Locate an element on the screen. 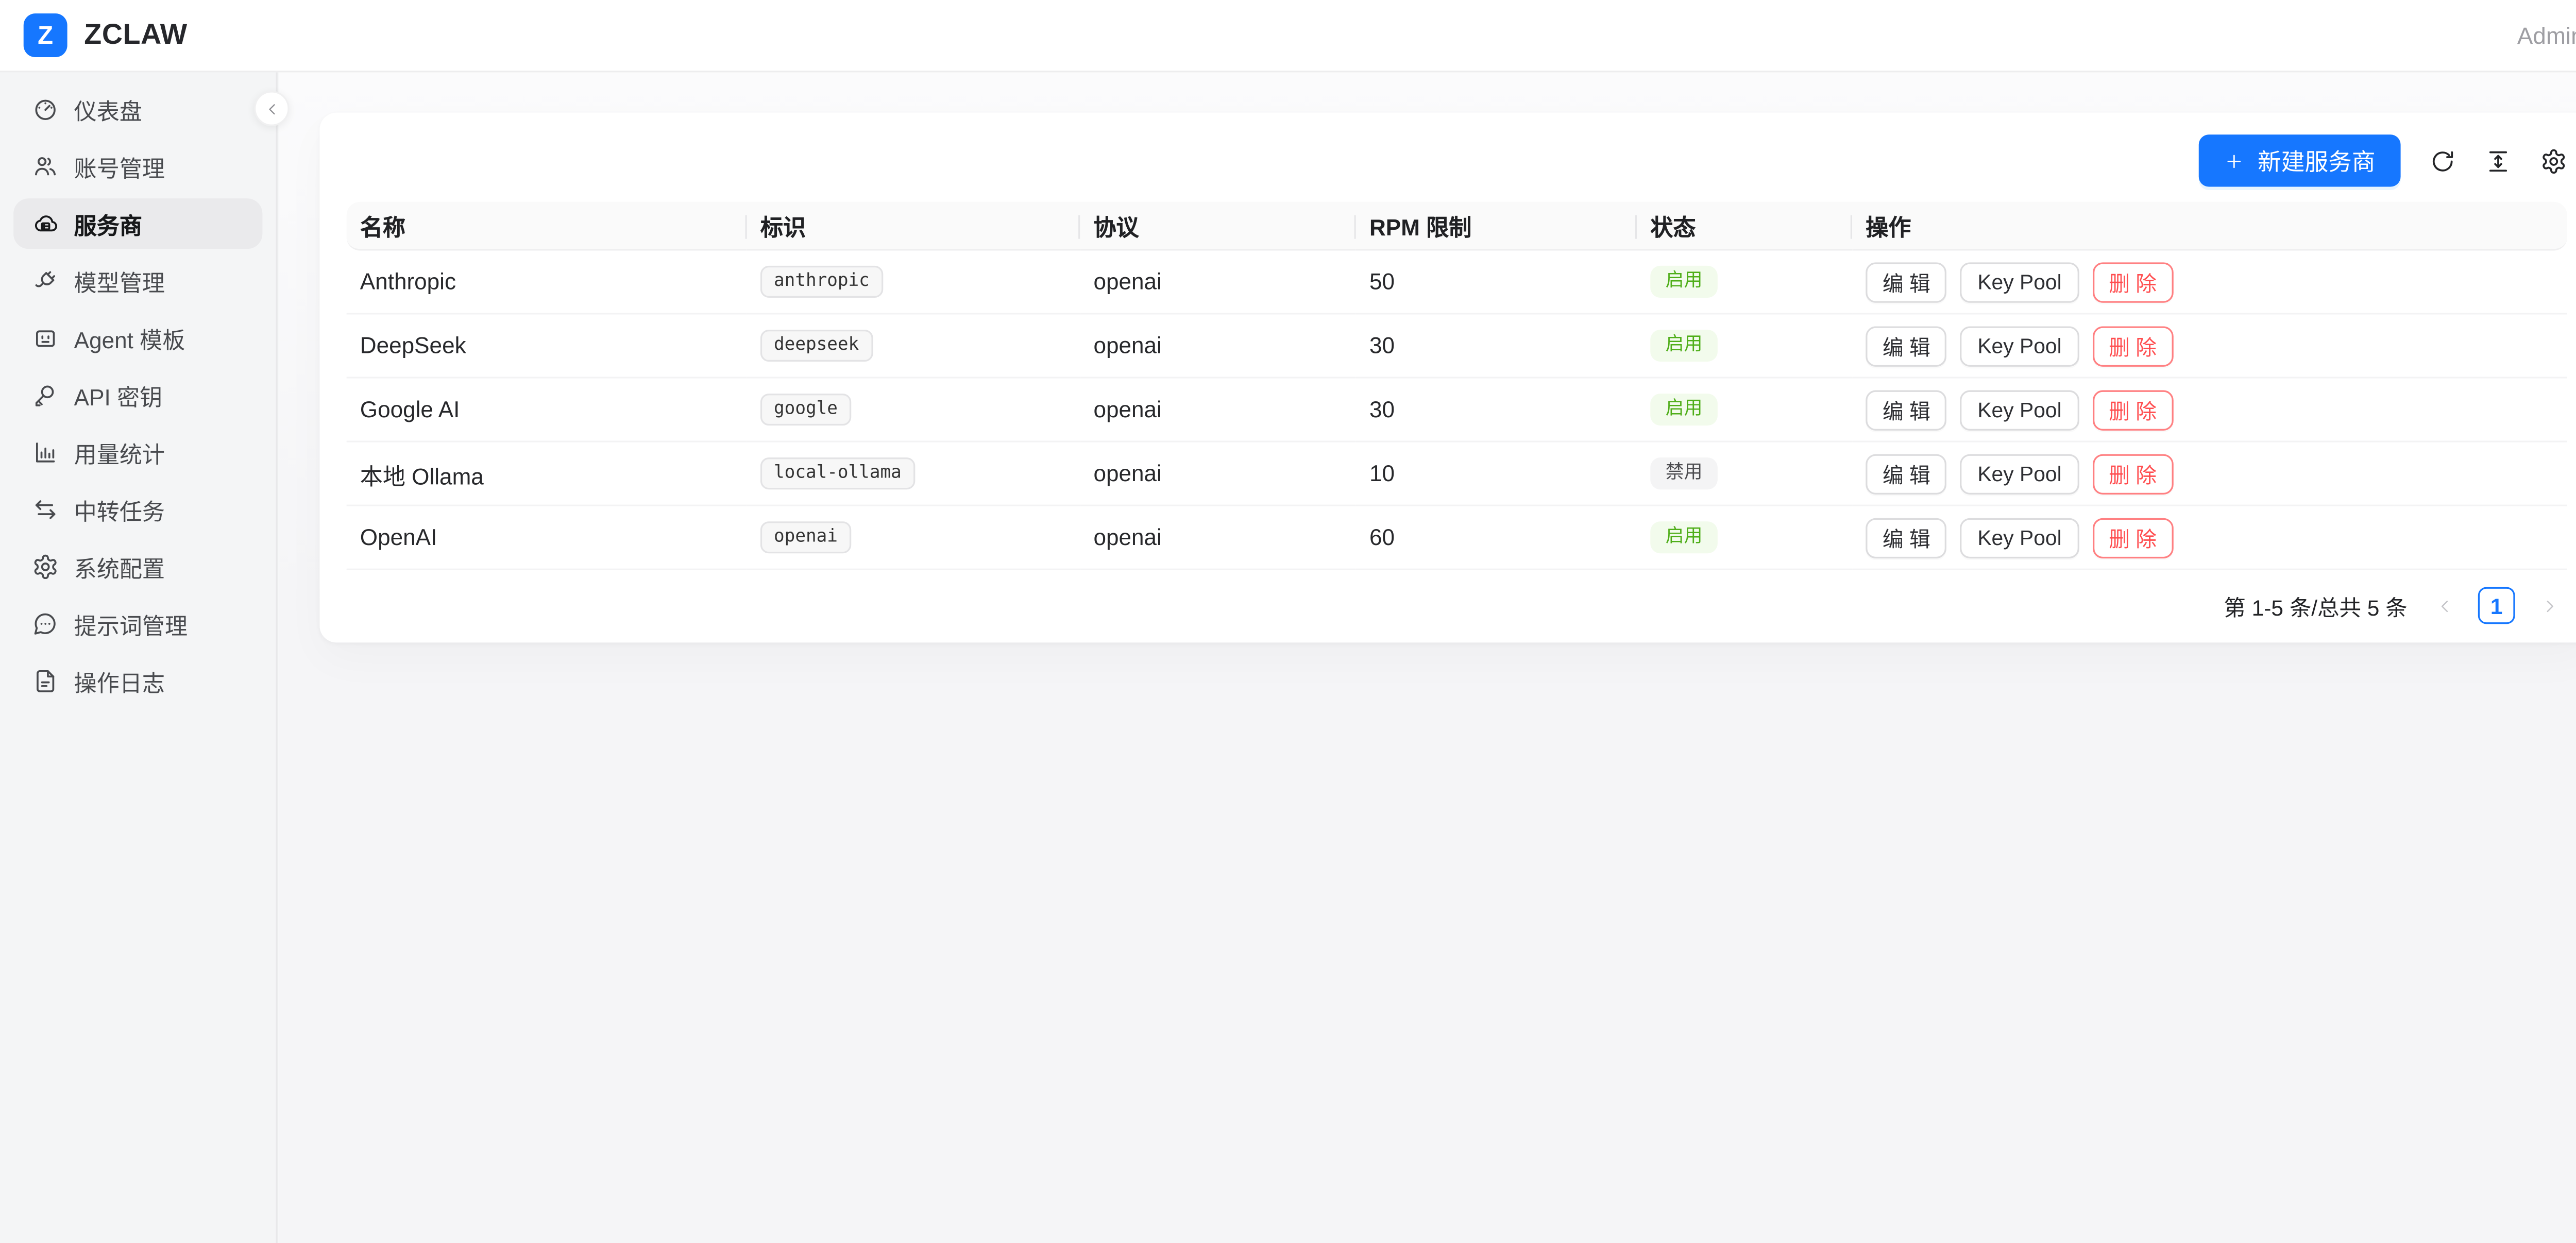  sidebar-item-label: Agent 模板 is located at coordinates (129, 340).